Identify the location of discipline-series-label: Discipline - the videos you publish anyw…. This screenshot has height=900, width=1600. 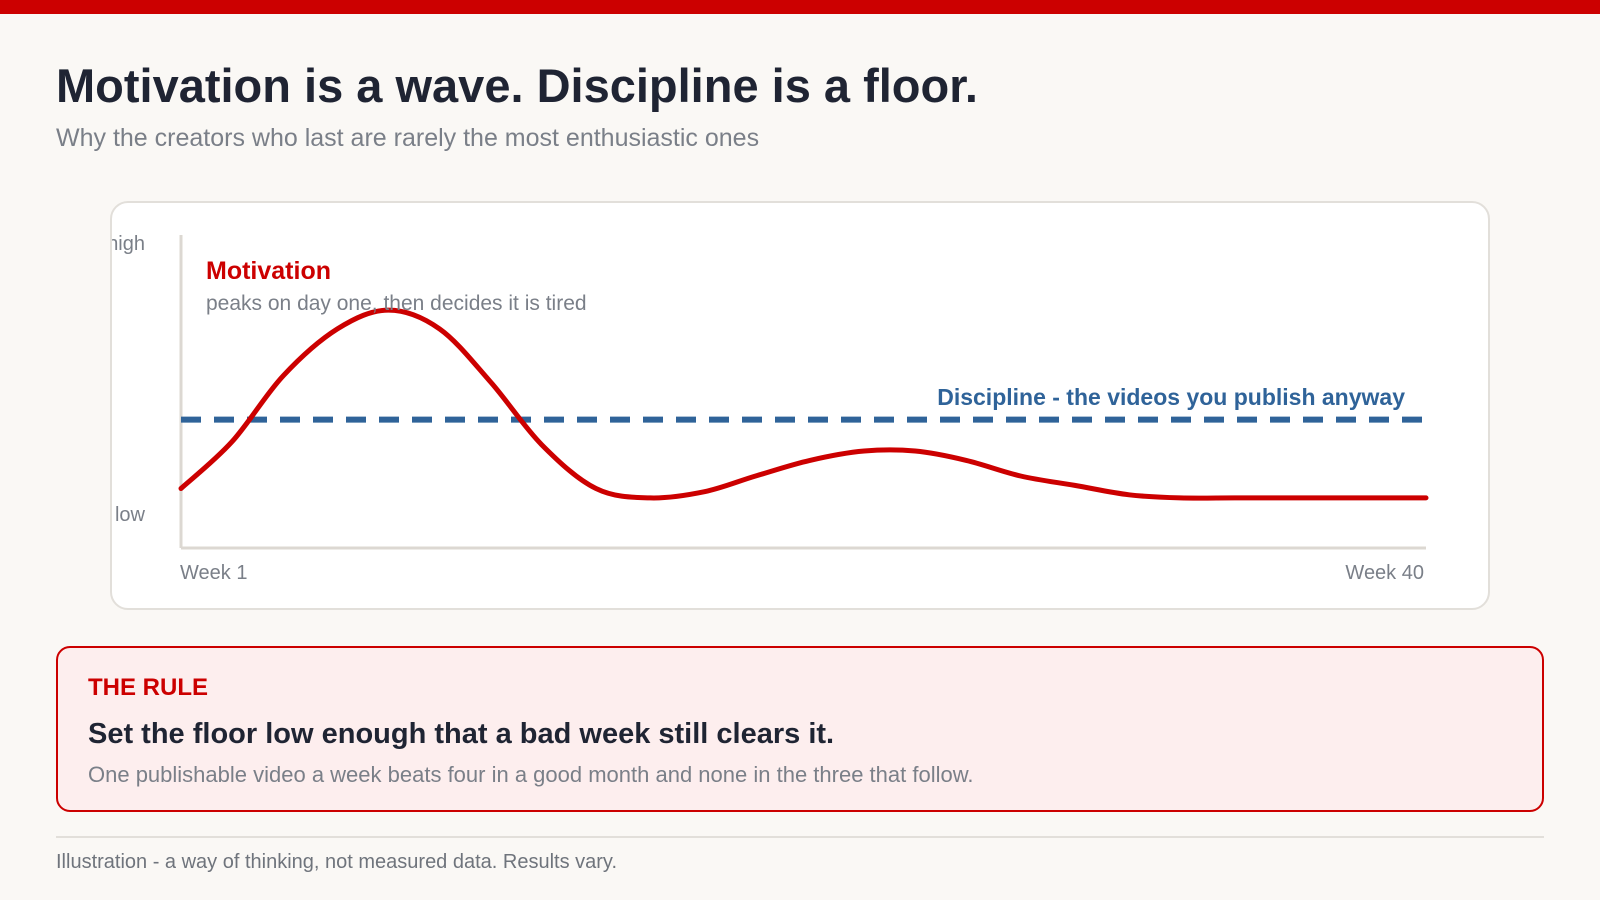
(1171, 397).